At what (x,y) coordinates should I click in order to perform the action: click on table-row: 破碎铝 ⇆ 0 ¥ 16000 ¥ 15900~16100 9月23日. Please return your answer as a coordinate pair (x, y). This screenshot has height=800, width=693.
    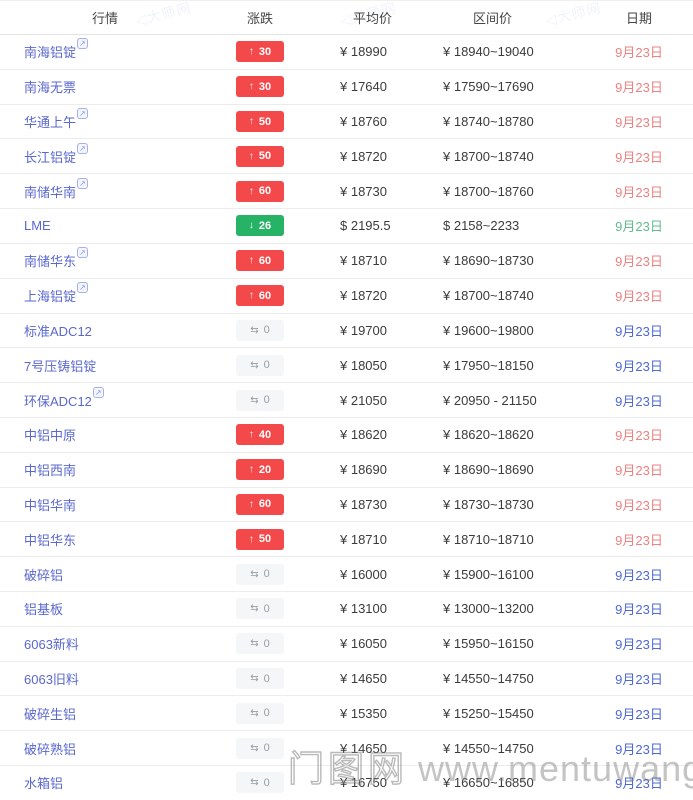
    Looking at the image, I should click on (346, 574).